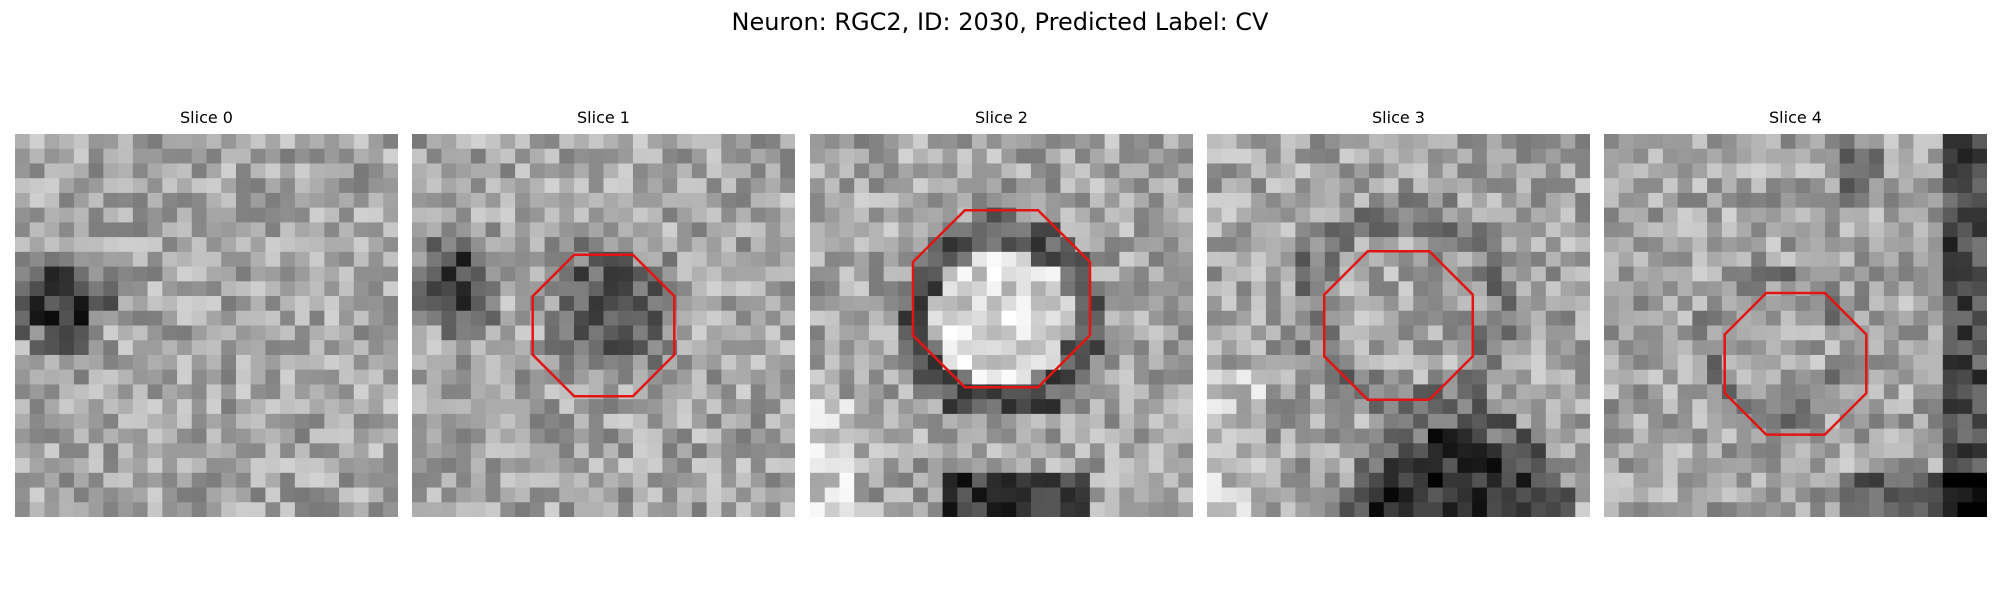 Image resolution: width=2000 pixels, height=600 pixels. Describe the element at coordinates (206, 117) in the screenshot. I see `slice-title-0: Slice 0` at that location.